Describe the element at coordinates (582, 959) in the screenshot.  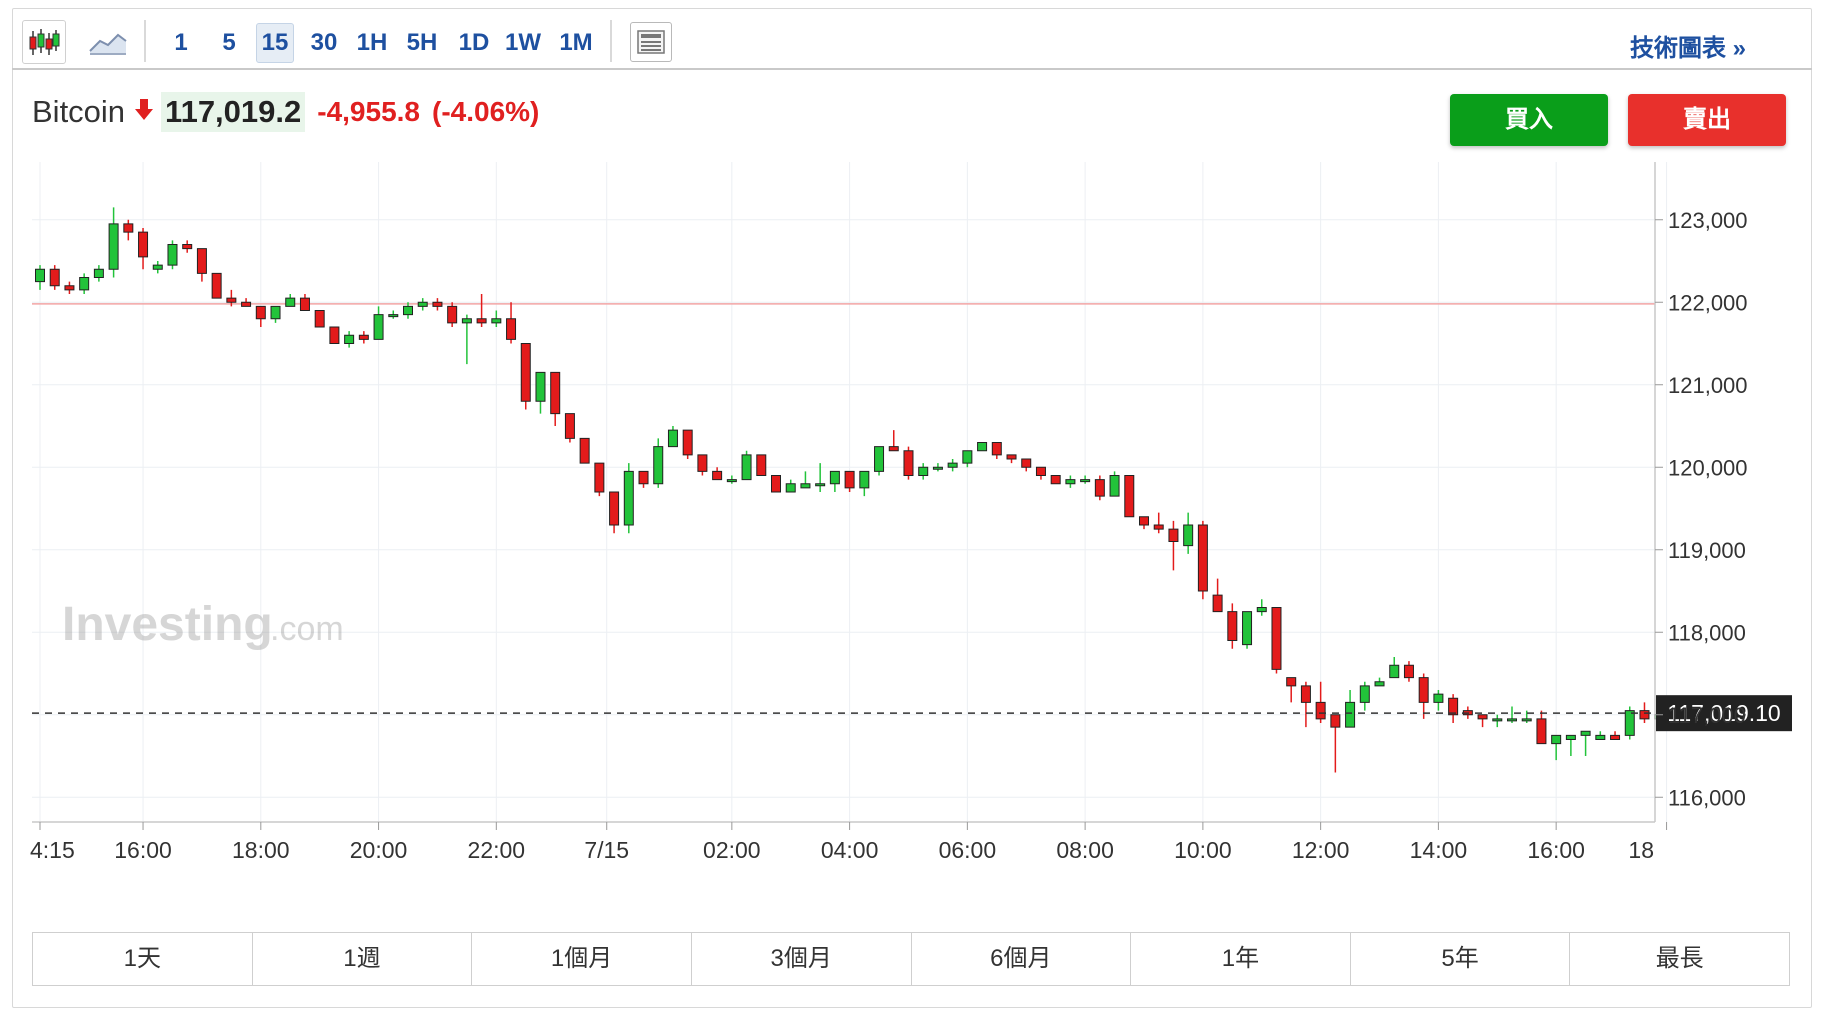
I see `range-1m: 1個月` at that location.